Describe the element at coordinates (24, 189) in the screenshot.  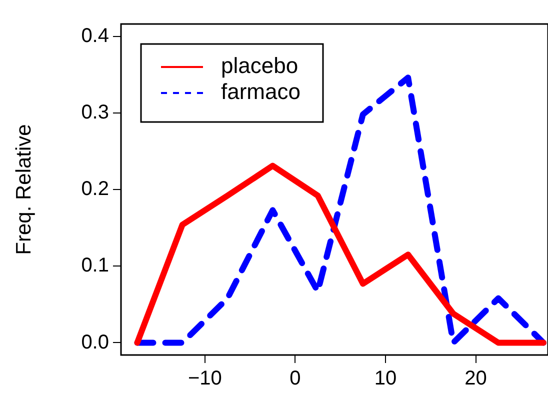
I see `y-axis-title: Freq. Relative` at that location.